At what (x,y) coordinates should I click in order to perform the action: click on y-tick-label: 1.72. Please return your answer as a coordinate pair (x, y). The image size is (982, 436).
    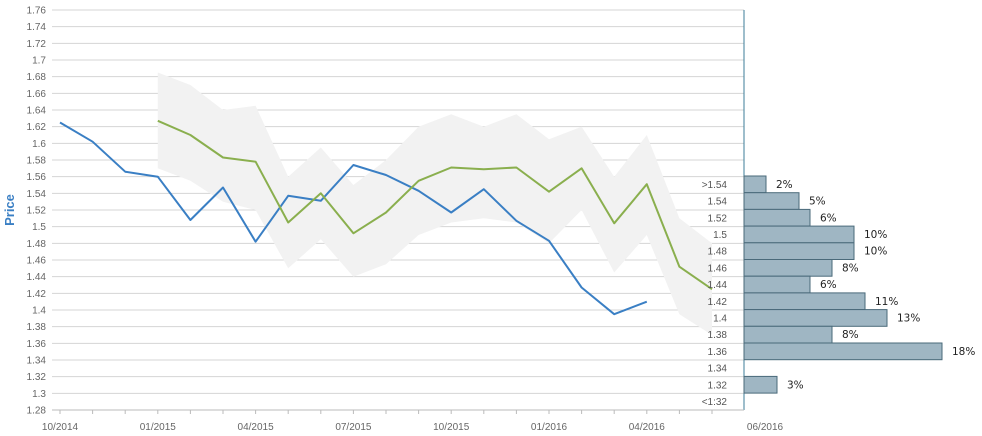
    Looking at the image, I should click on (37, 44).